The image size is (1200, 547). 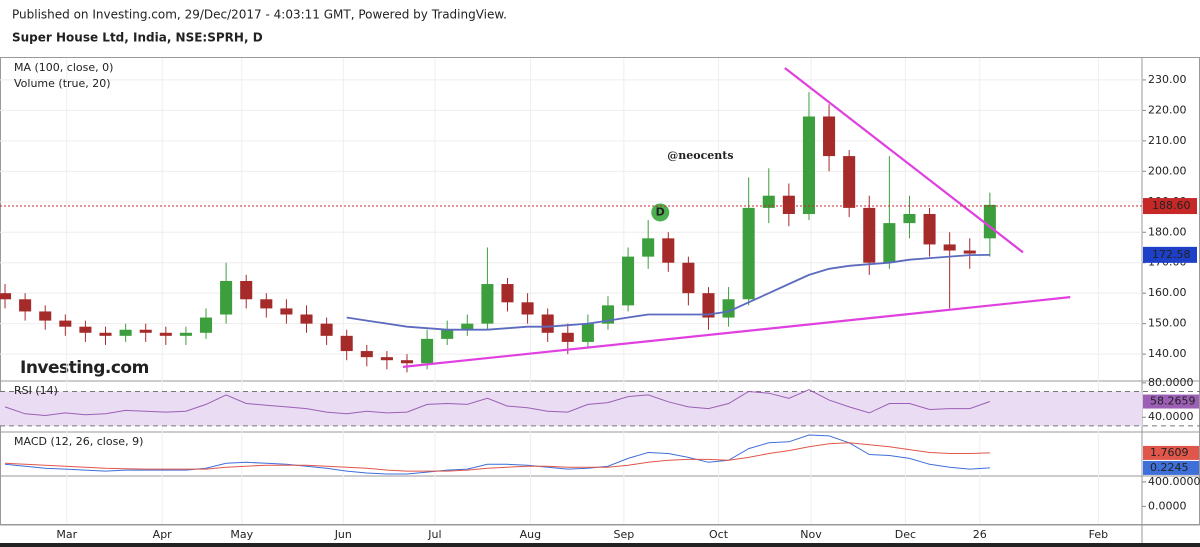 What do you see at coordinates (904, 160) in the screenshot?
I see `trendline` at bounding box center [904, 160].